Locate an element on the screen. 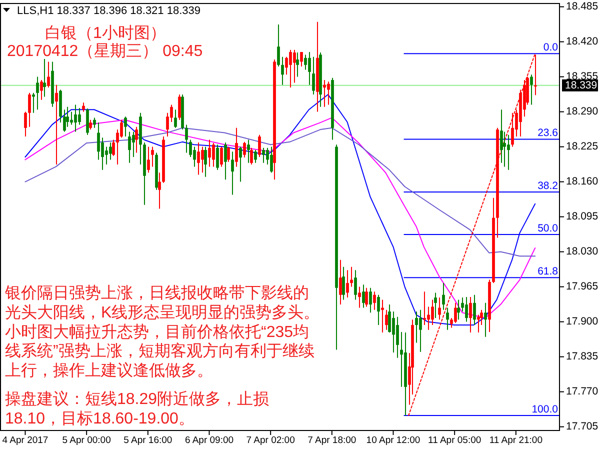 Image resolution: width=600 pixels, height=450 pixels. x-tick-label: 4 Apr 2017 is located at coordinates (25, 440).